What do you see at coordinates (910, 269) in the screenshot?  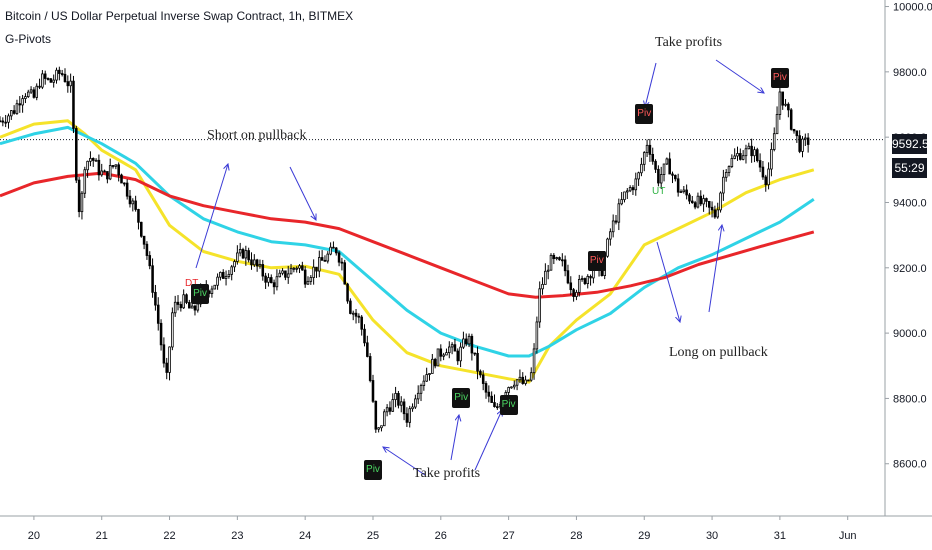 I see `y-tick-label: 9200.0` at bounding box center [910, 269].